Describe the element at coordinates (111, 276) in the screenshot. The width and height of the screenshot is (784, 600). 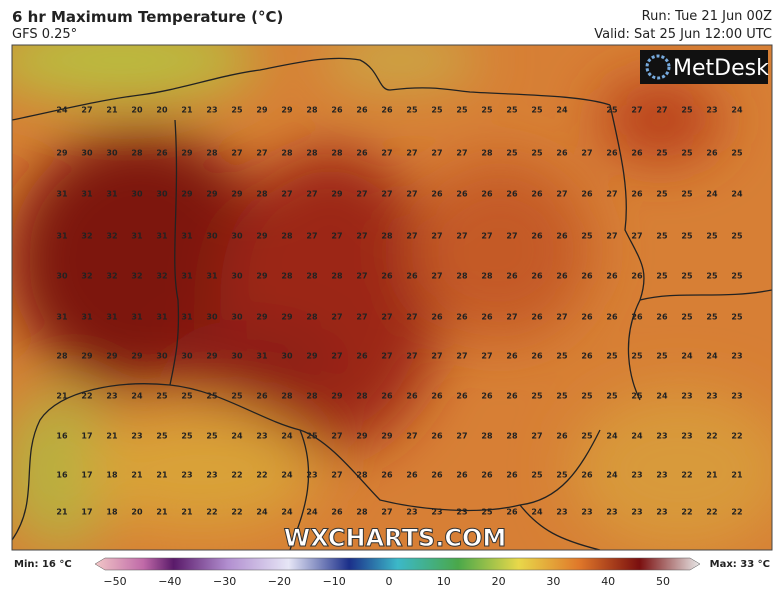
I see `temperature-value: 32` at that location.